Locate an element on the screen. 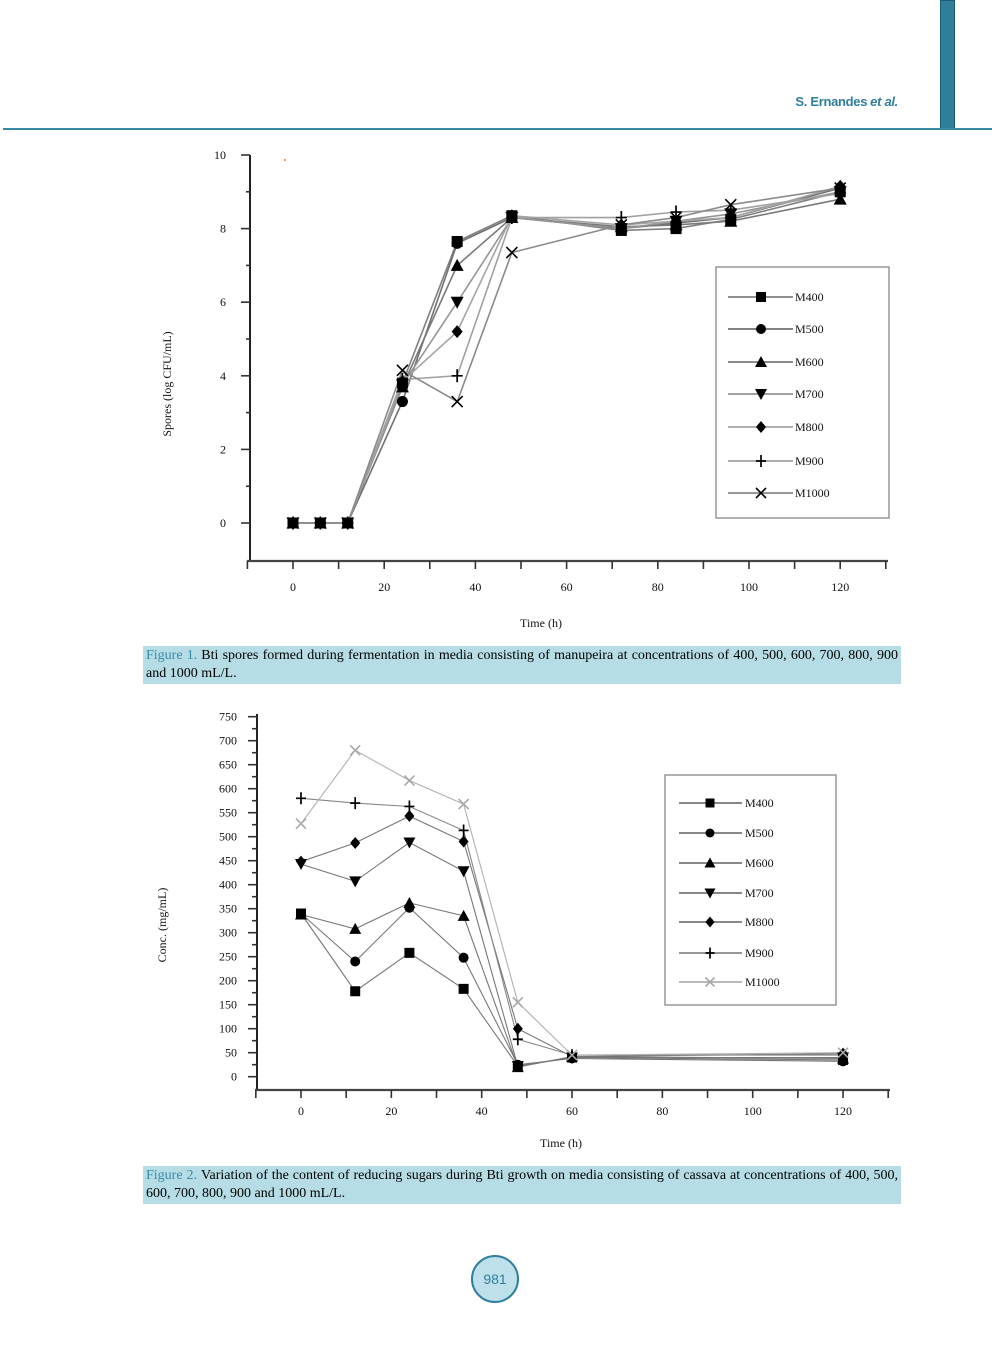 The width and height of the screenshot is (992, 1347). y-tick-label: 450 is located at coordinates (228, 861).